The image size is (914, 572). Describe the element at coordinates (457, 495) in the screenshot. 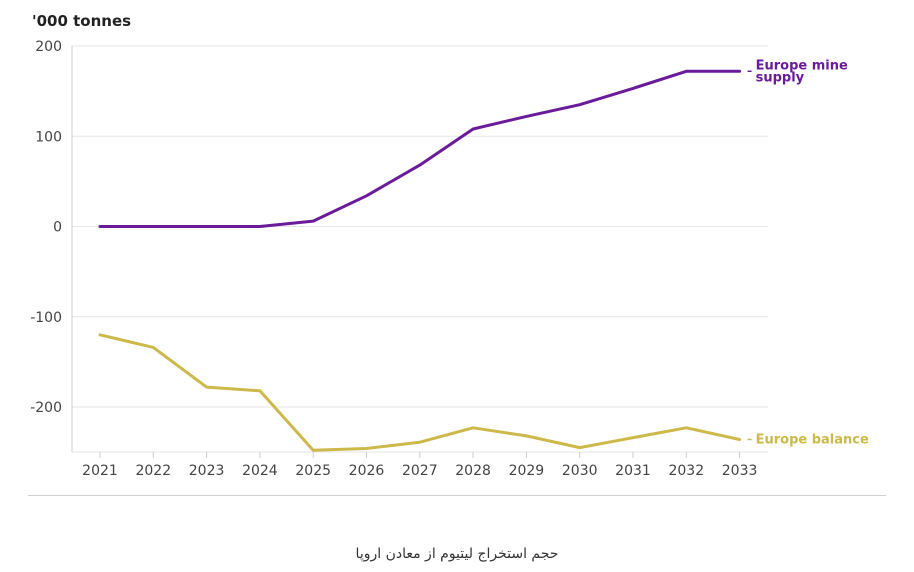

I see `divider` at that location.